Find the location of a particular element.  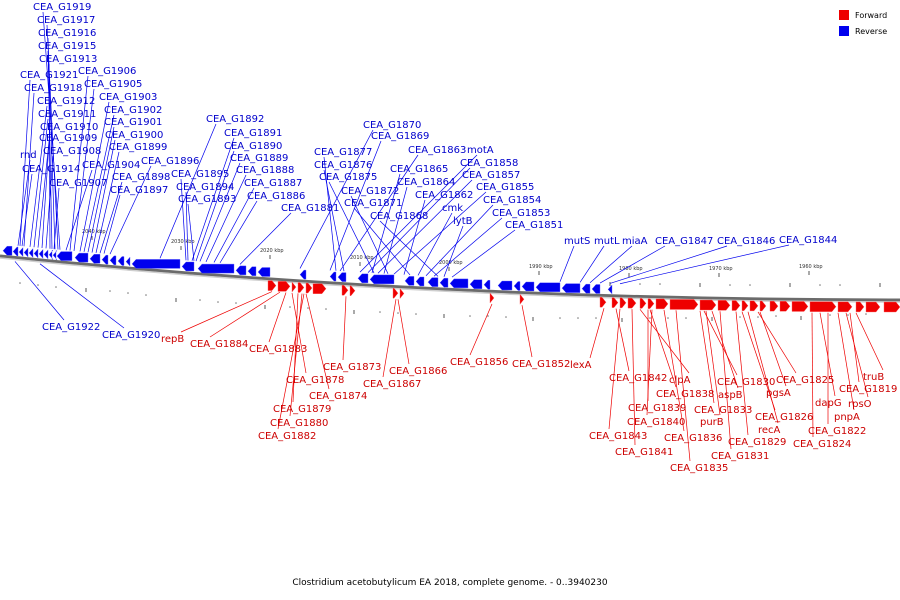

forward-gene-label: CEA_G1841 is located at coordinates (644, 452).